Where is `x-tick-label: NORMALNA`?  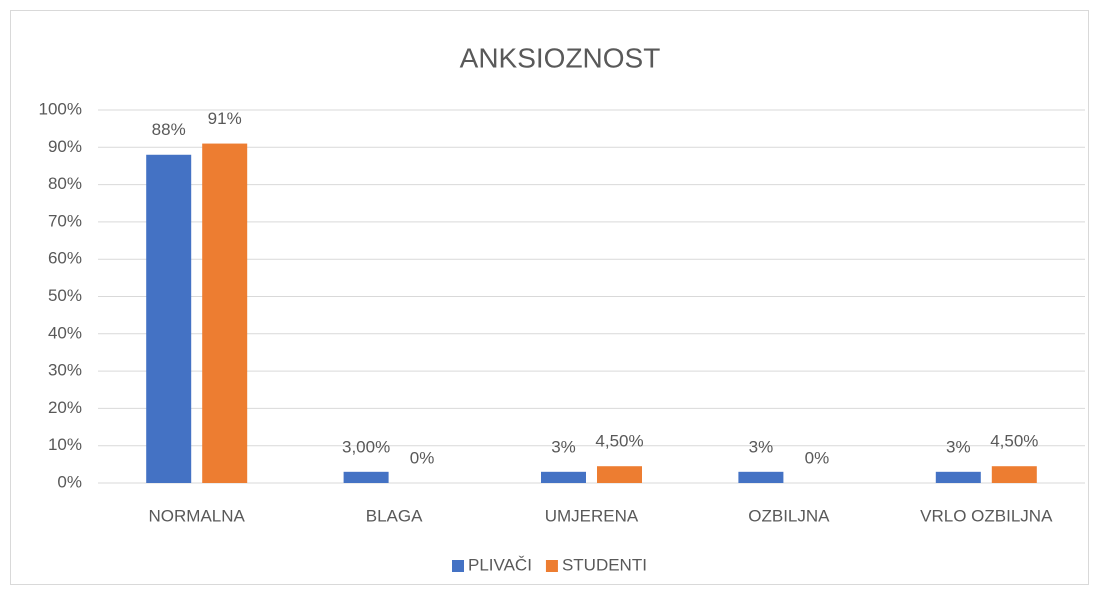 x-tick-label: NORMALNA is located at coordinates (197, 515).